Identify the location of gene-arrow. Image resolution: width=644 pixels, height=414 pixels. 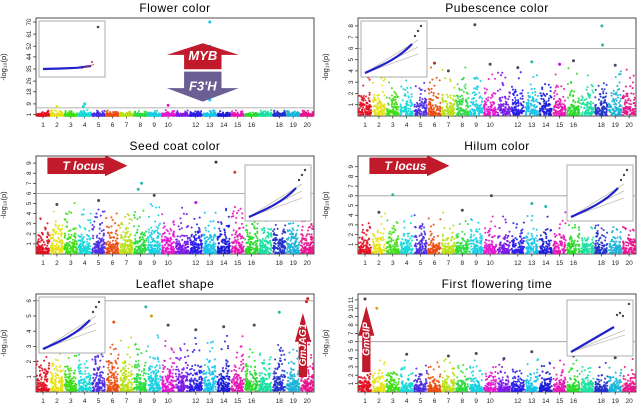
(302, 345).